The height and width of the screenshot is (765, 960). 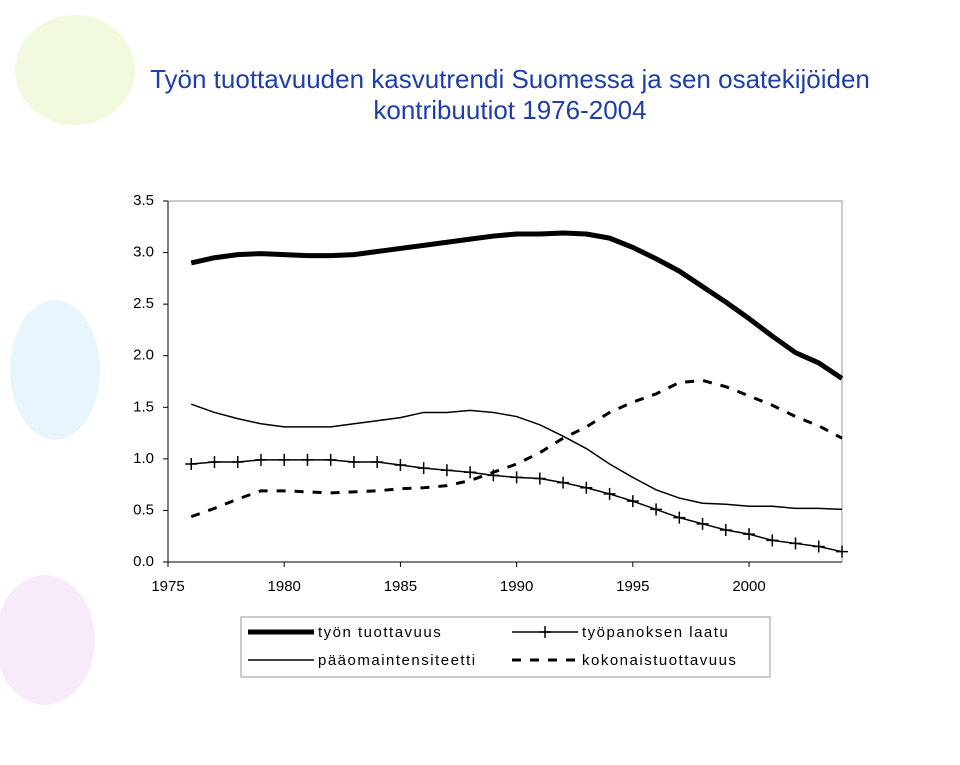 What do you see at coordinates (397, 660) in the screenshot?
I see `legend-label: pääomaintensiteetti` at bounding box center [397, 660].